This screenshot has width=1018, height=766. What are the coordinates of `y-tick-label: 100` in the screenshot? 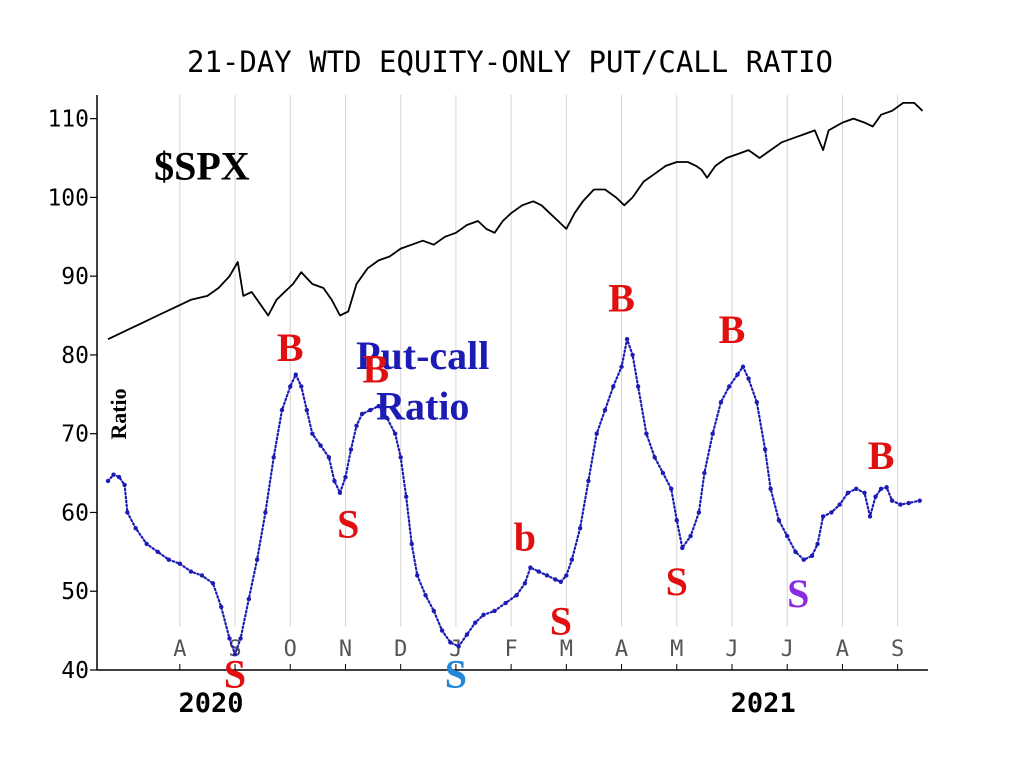 It's located at (68, 198).